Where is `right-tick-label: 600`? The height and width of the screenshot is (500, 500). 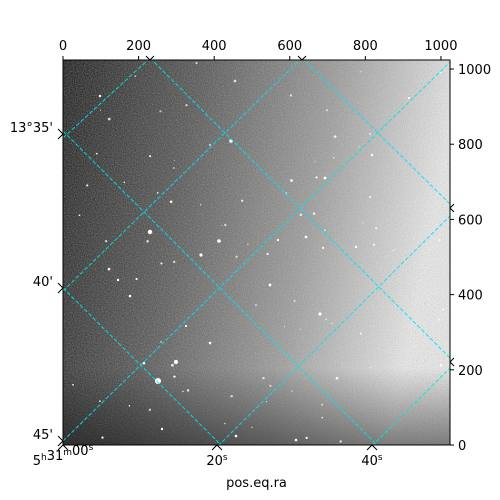 right-tick-label: 600 is located at coordinates (470, 220).